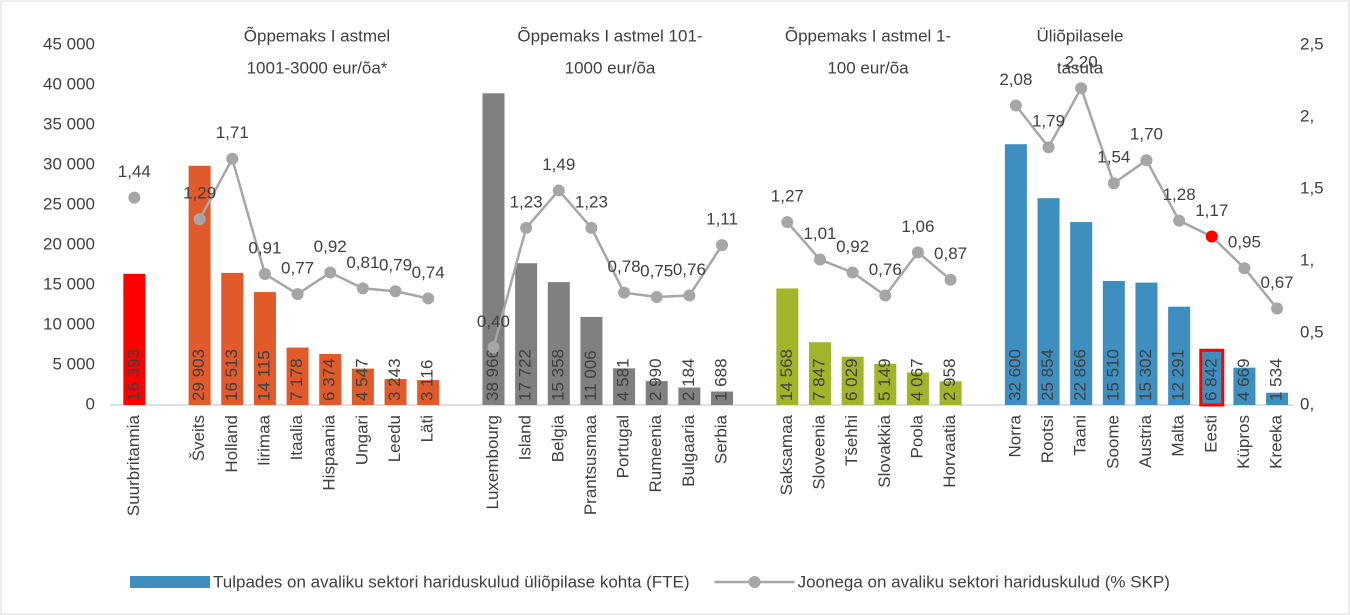  Describe the element at coordinates (590, 464) in the screenshot. I see `x-tick-label: Prantsusmaa` at that location.